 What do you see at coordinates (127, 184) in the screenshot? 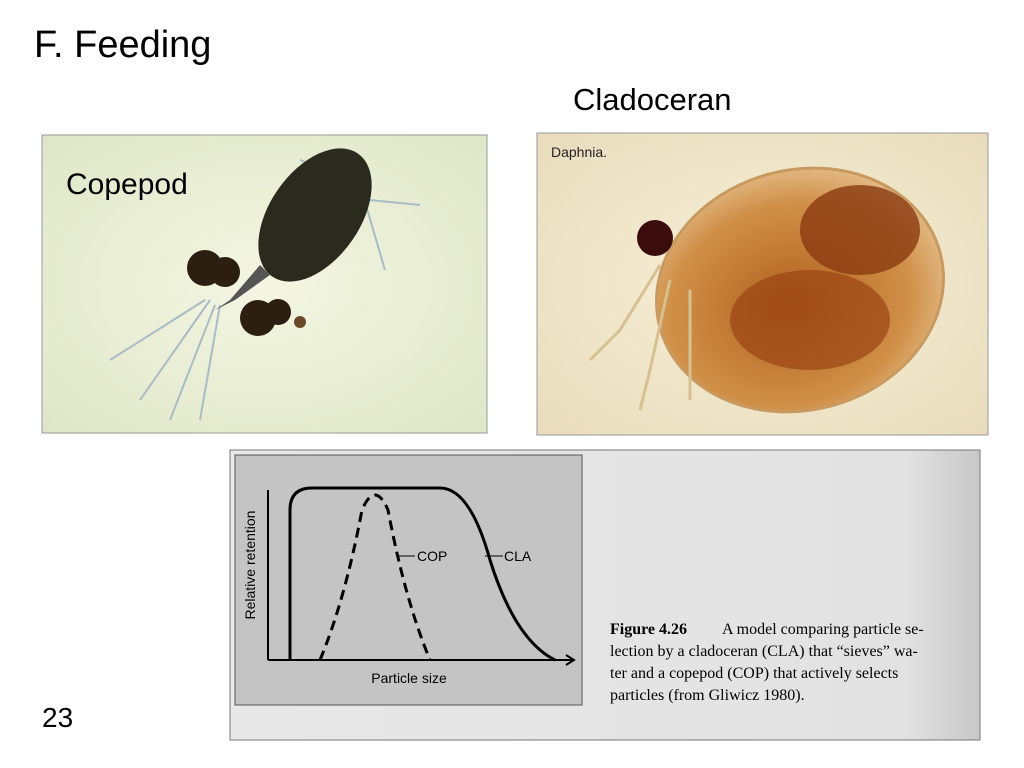
I see `photo-label: Copepod` at bounding box center [127, 184].